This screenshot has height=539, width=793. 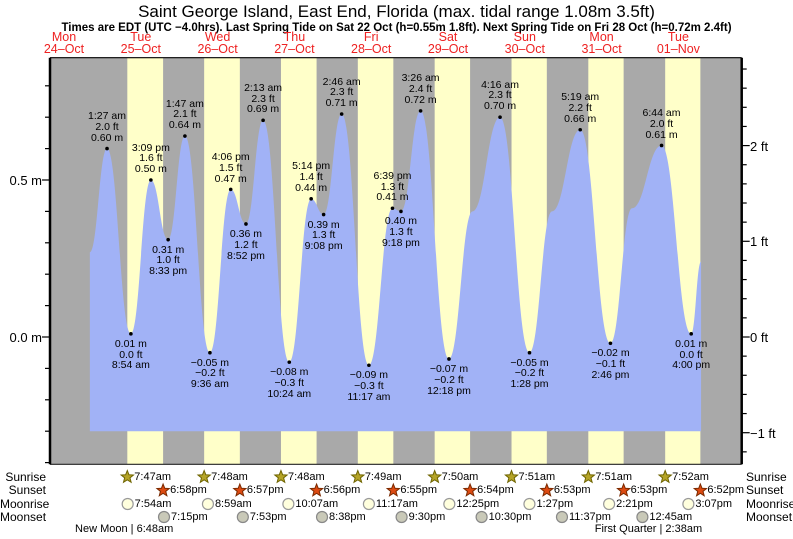 I want to click on y-axis-label-right: 2 ft, so click(x=759, y=146).